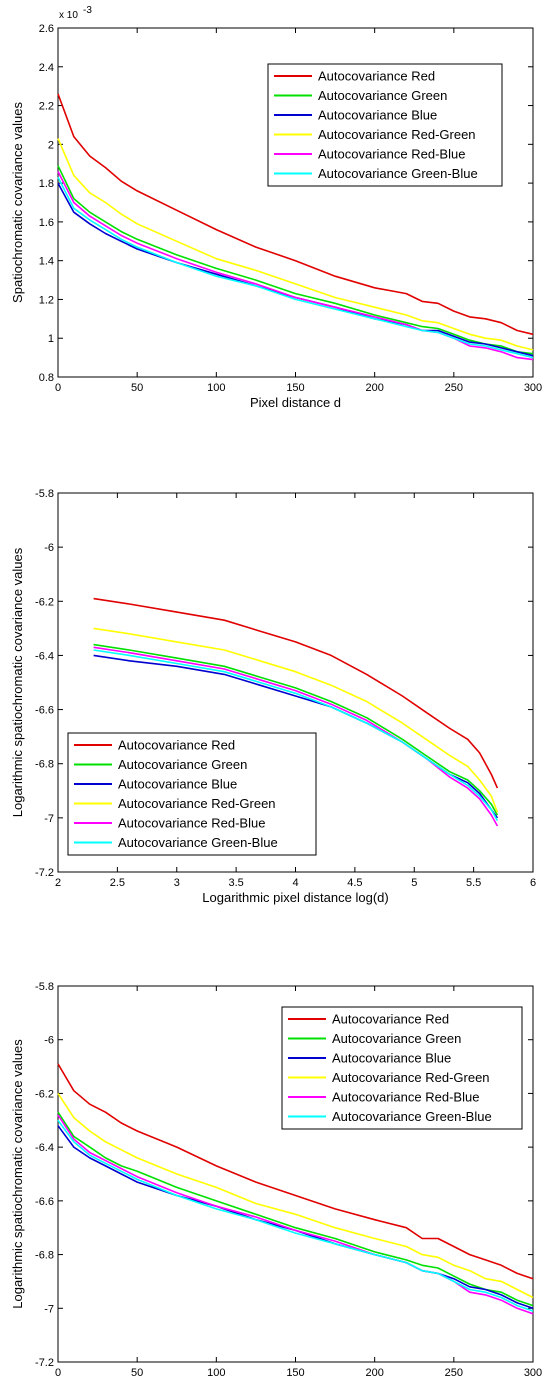 The height and width of the screenshot is (1376, 543). What do you see at coordinates (51, 339) in the screenshot?
I see `y-tick-label: 1` at bounding box center [51, 339].